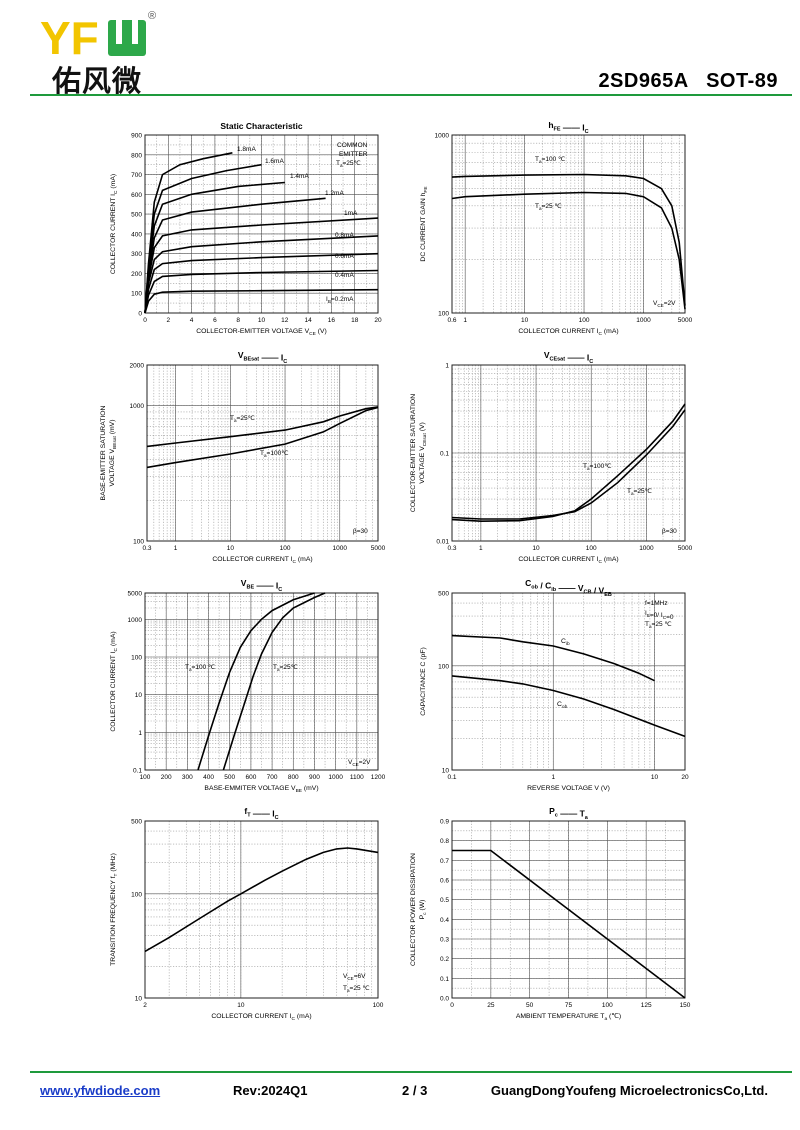  What do you see at coordinates (334, 193) in the screenshot?
I see `series-label: 1.2mA` at bounding box center [334, 193].